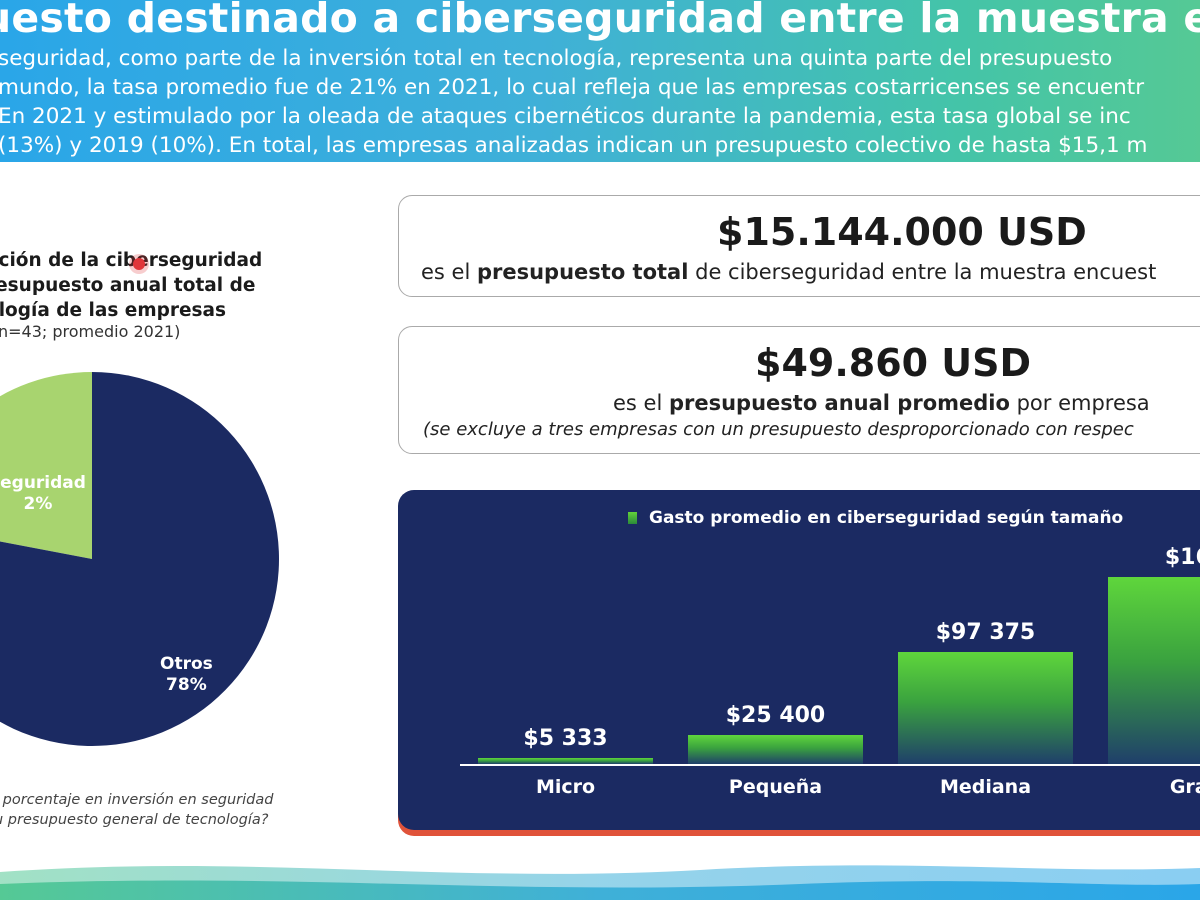 The image size is (1200, 900). I want to click on legend-swatch, so click(632, 518).